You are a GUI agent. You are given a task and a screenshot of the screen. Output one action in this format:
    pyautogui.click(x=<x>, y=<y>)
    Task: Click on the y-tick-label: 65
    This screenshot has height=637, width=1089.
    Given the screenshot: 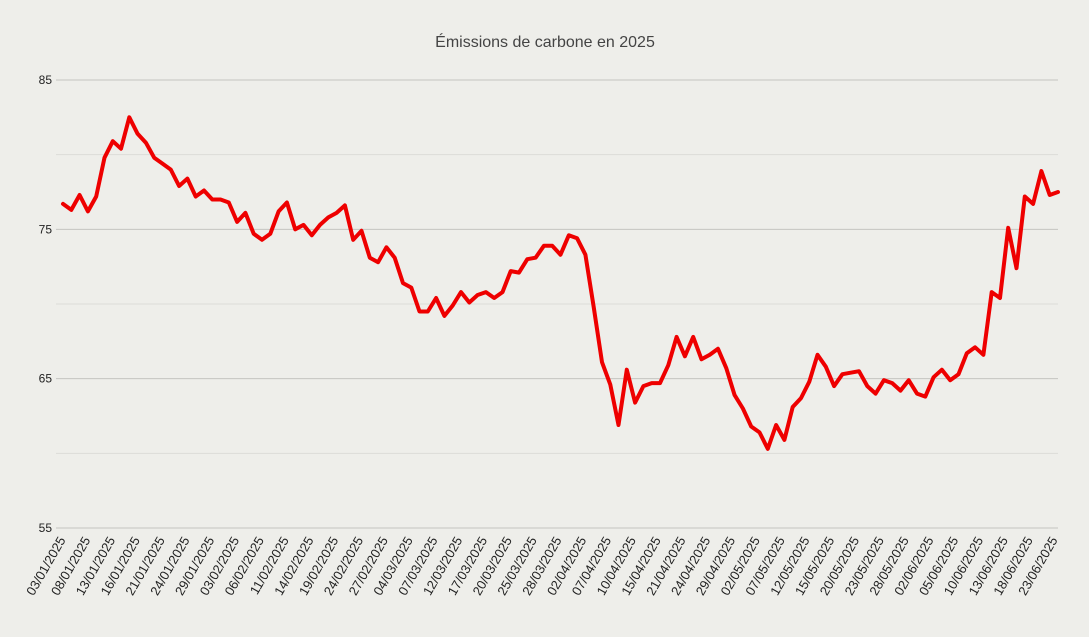 What is the action you would take?
    pyautogui.click(x=46, y=379)
    